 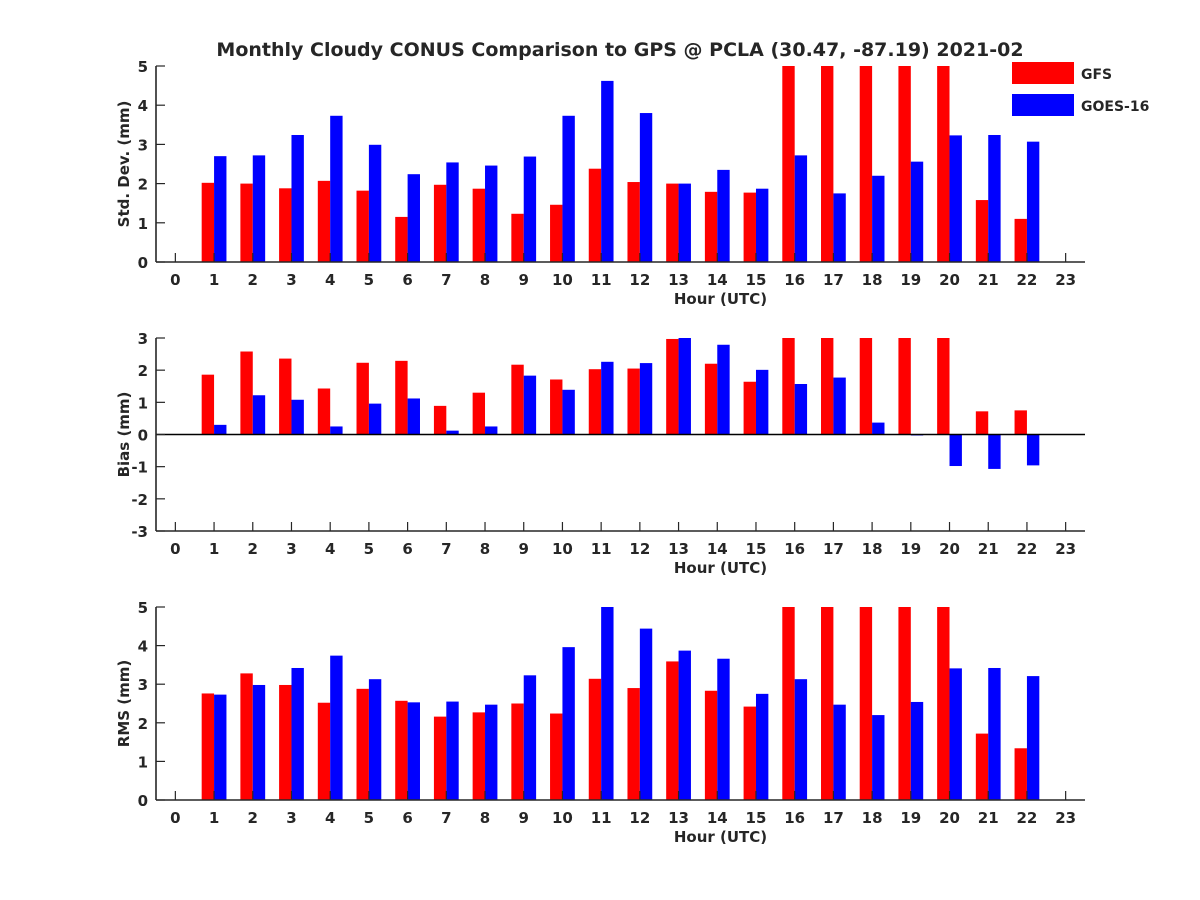 What do you see at coordinates (446, 549) in the screenshot?
I see `x-tick-label: 7` at bounding box center [446, 549].